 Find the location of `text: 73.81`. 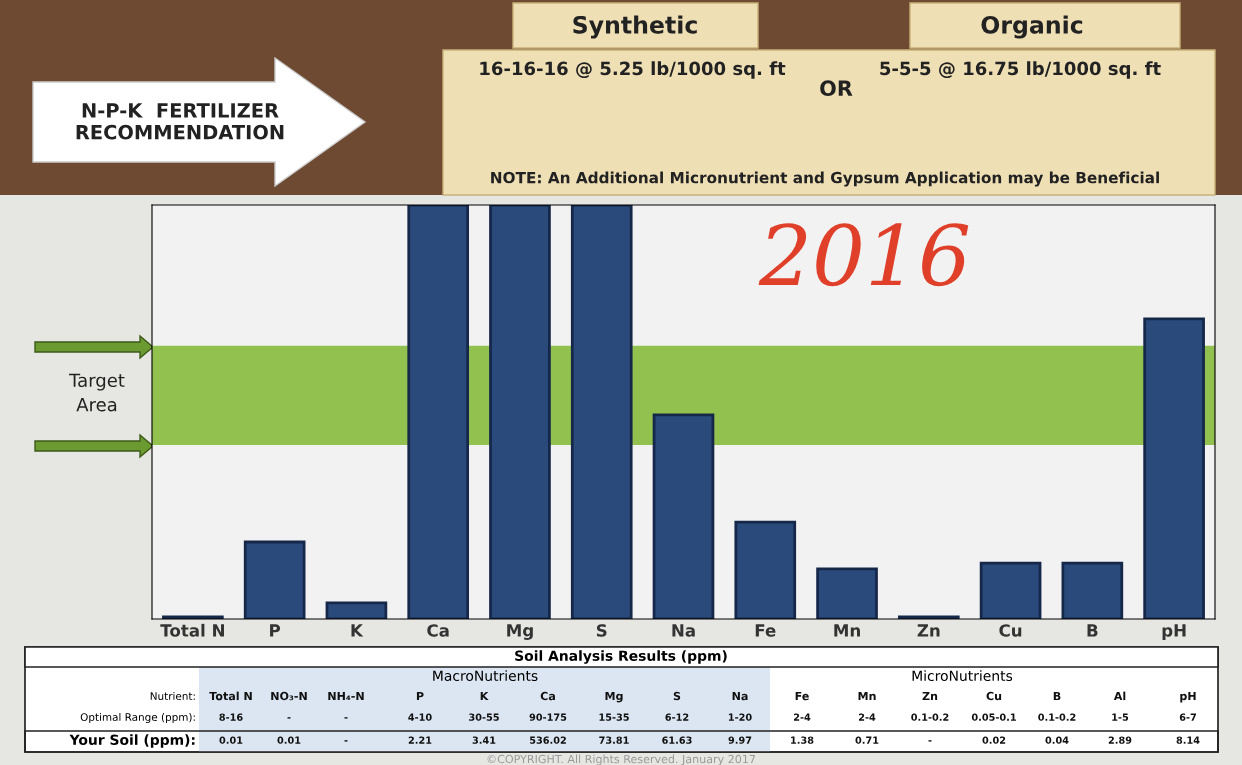

text: 73.81 is located at coordinates (614, 740).